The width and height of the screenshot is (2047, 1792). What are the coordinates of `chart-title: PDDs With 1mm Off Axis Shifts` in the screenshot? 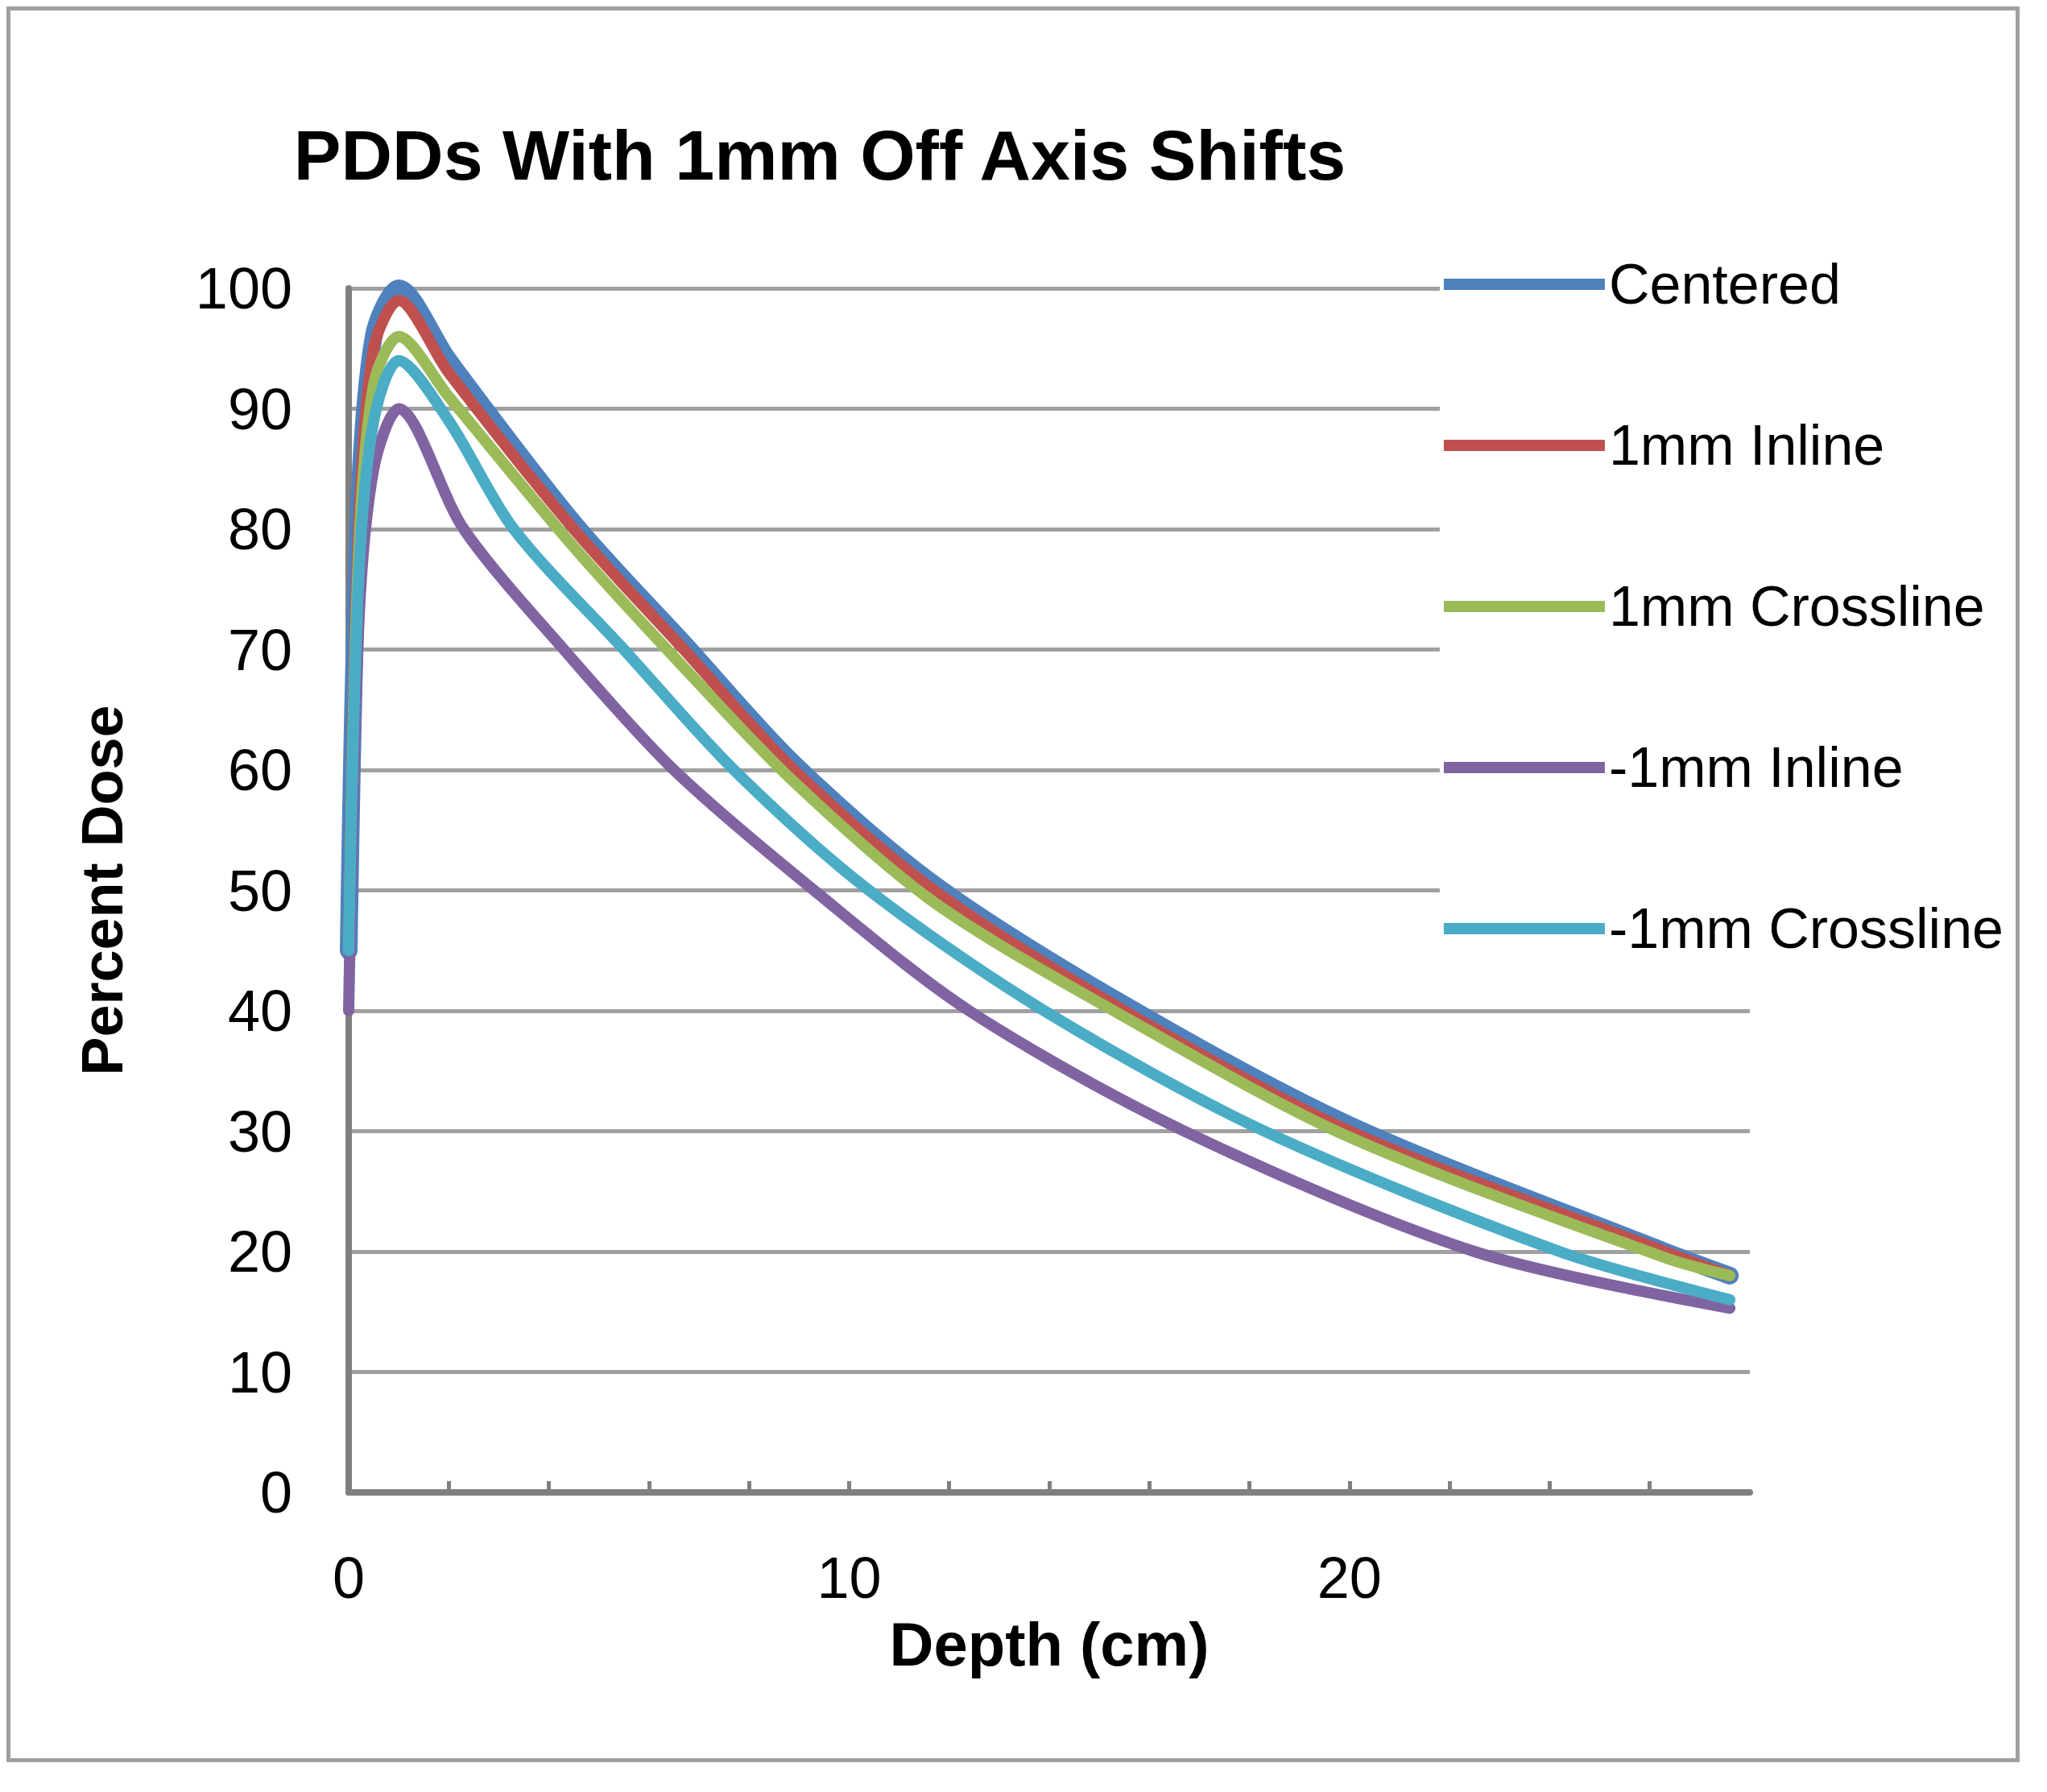 It's located at (819, 154).